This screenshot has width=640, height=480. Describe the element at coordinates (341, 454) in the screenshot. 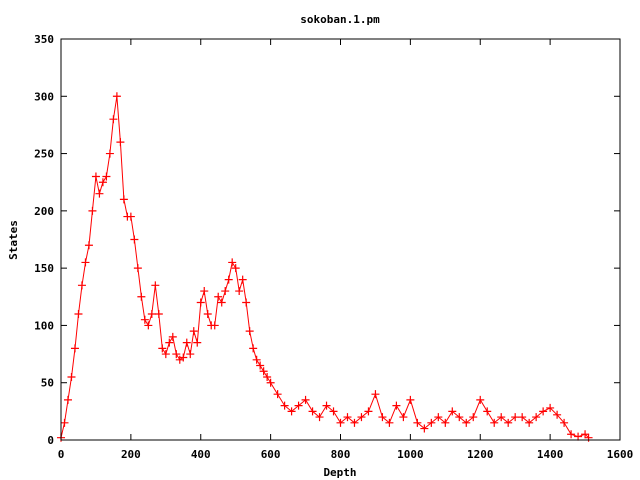

I see `x-tick-label: 800` at that location.